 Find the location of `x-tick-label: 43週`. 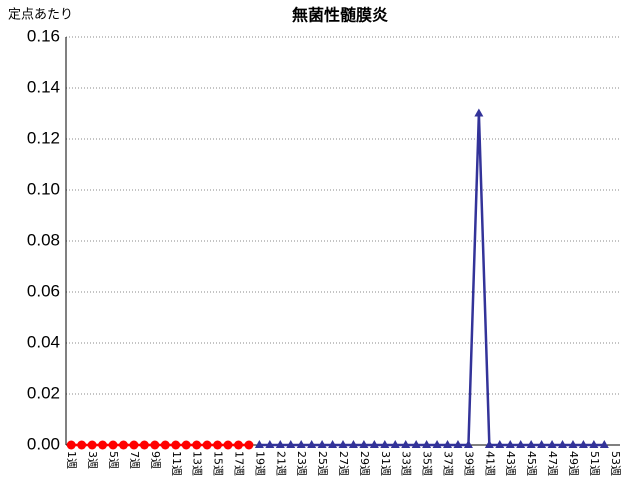

x-tick-label: 43週 is located at coordinates (510, 463).